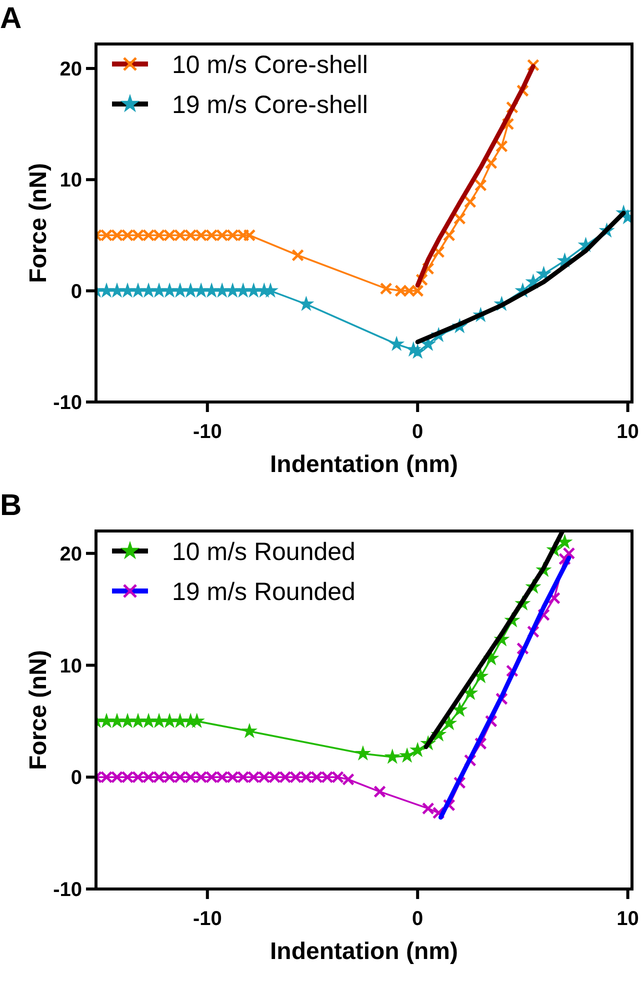 This screenshot has height=981, width=641. I want to click on legend-label: 10 m/s Core-shell, so click(270, 65).